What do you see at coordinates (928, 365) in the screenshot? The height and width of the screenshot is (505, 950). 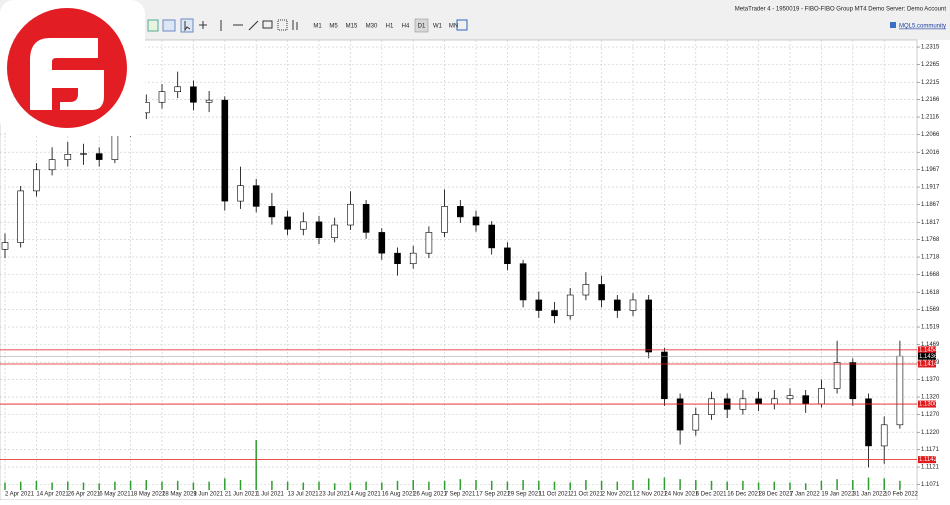 I see `level-label: 1.1414` at bounding box center [928, 365].